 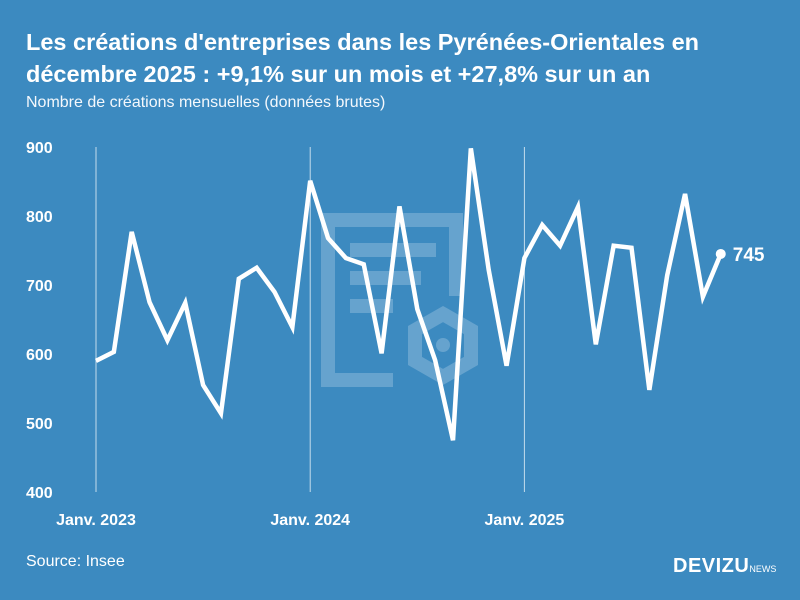 I want to click on y-tick-label: 700, so click(x=39, y=286).